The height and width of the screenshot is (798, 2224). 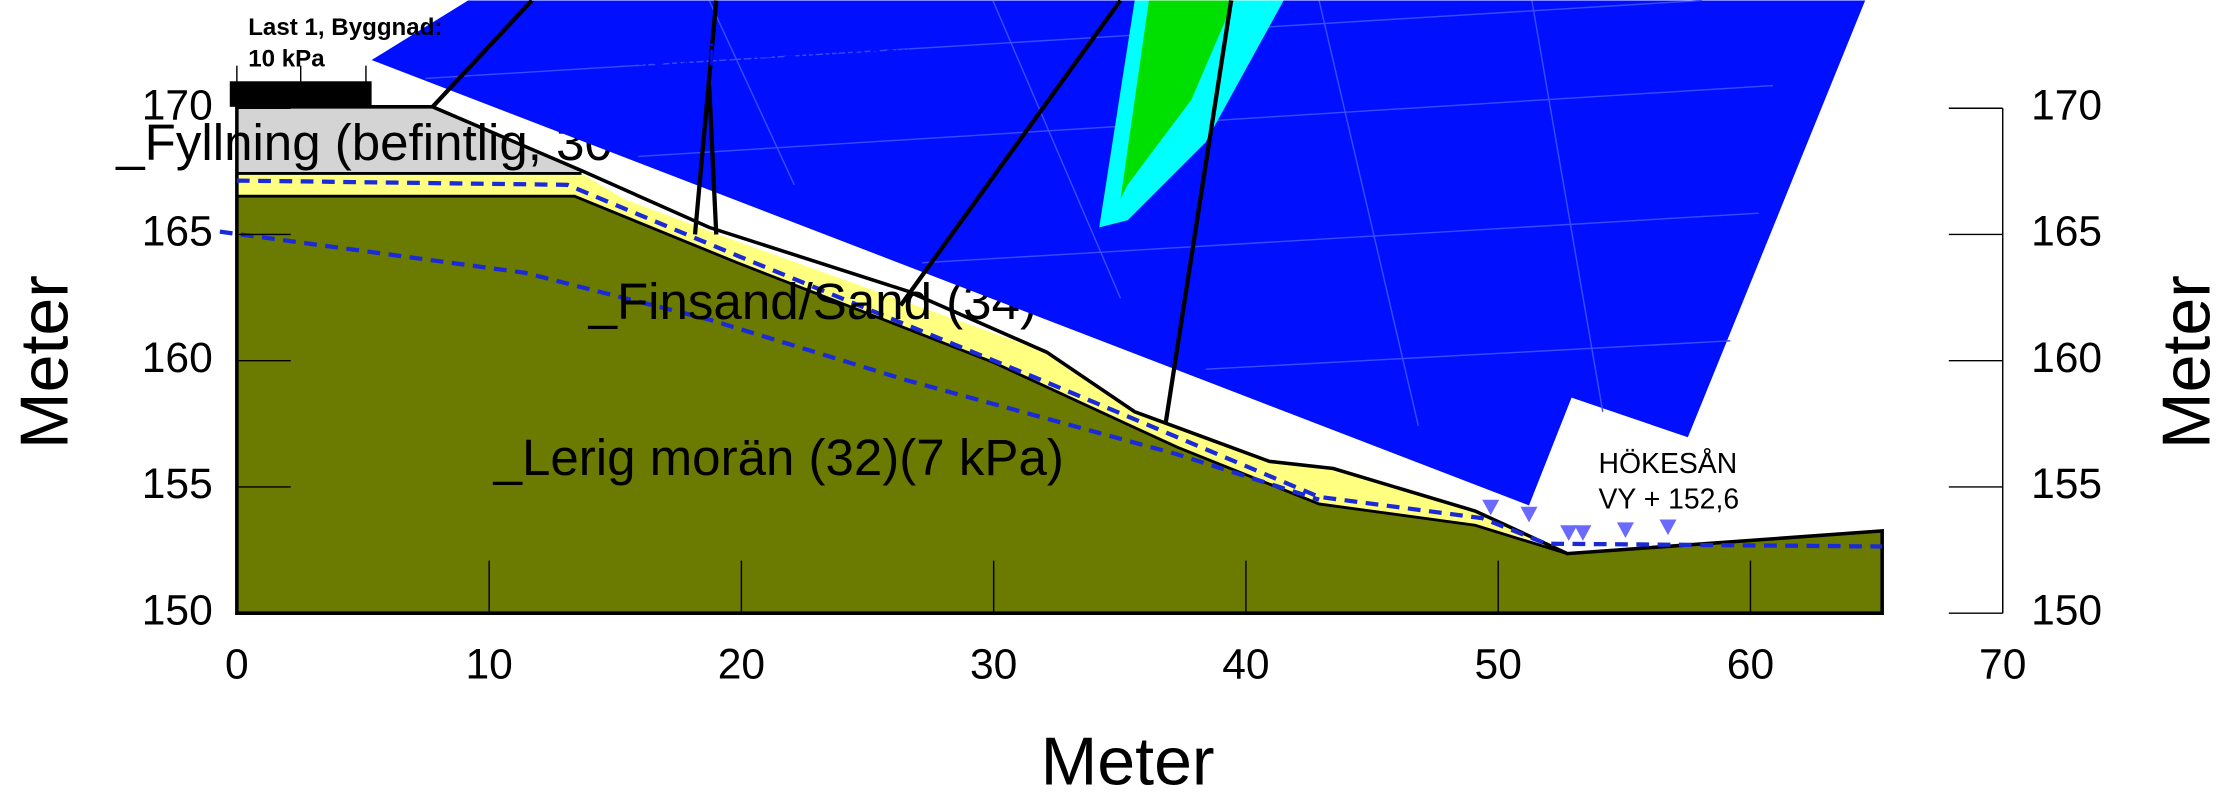 I want to click on y-tick-label: 150, so click(x=177, y=610).